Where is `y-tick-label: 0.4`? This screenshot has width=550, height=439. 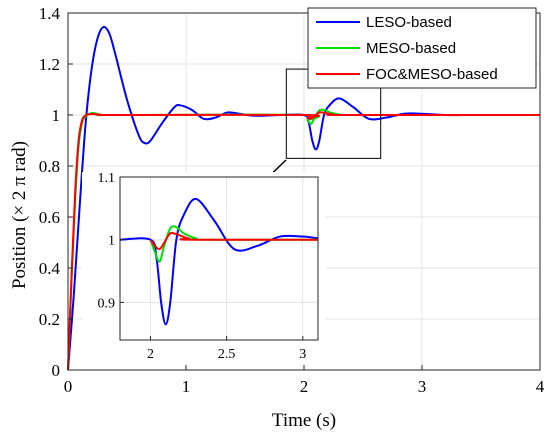
y-tick-label: 0.4 is located at coordinates (50, 268).